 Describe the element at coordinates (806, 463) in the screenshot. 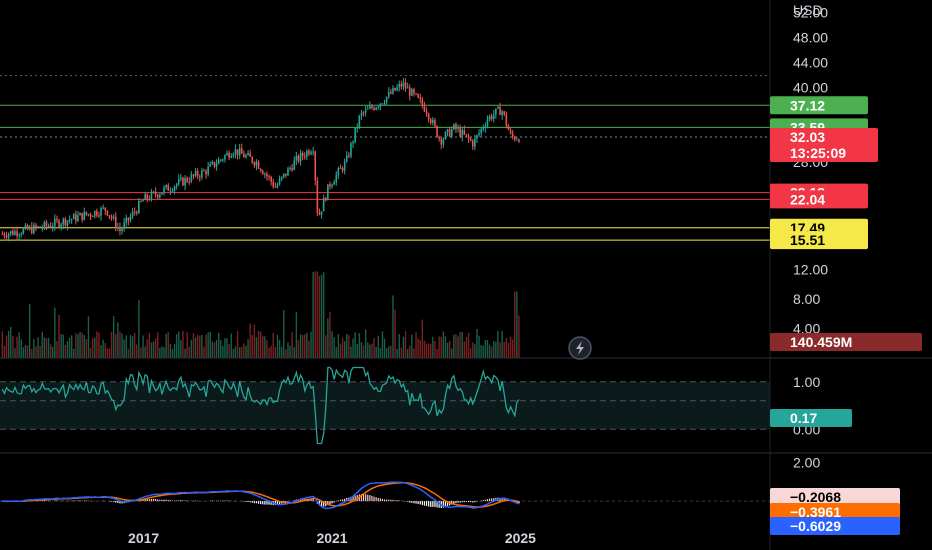

I see `macd-tick-label: 2.00` at that location.